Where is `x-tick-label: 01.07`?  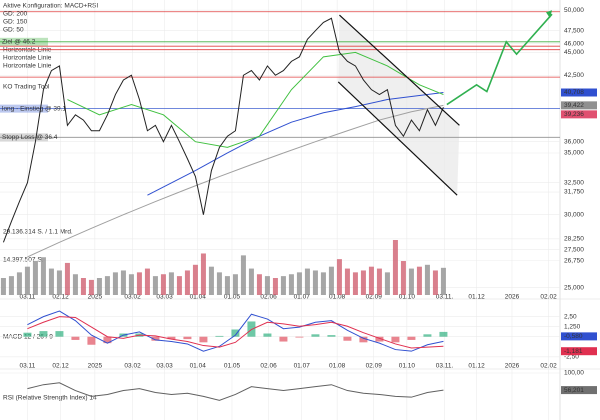 x-tick-label: 01.07 is located at coordinates (302, 366).